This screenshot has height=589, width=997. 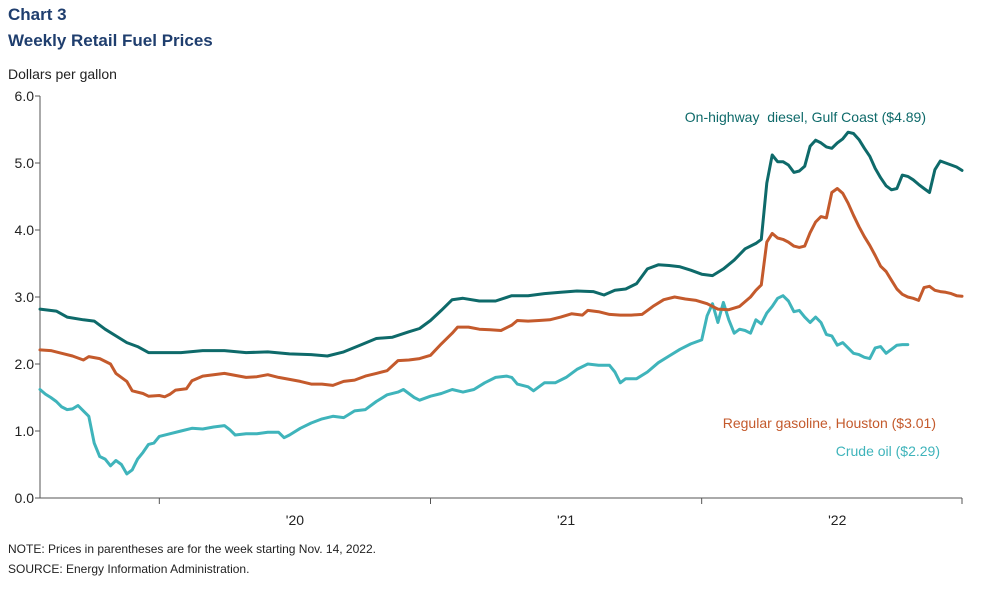 I want to click on chart-title: Weekly Retail Fuel Prices, so click(x=110, y=40).